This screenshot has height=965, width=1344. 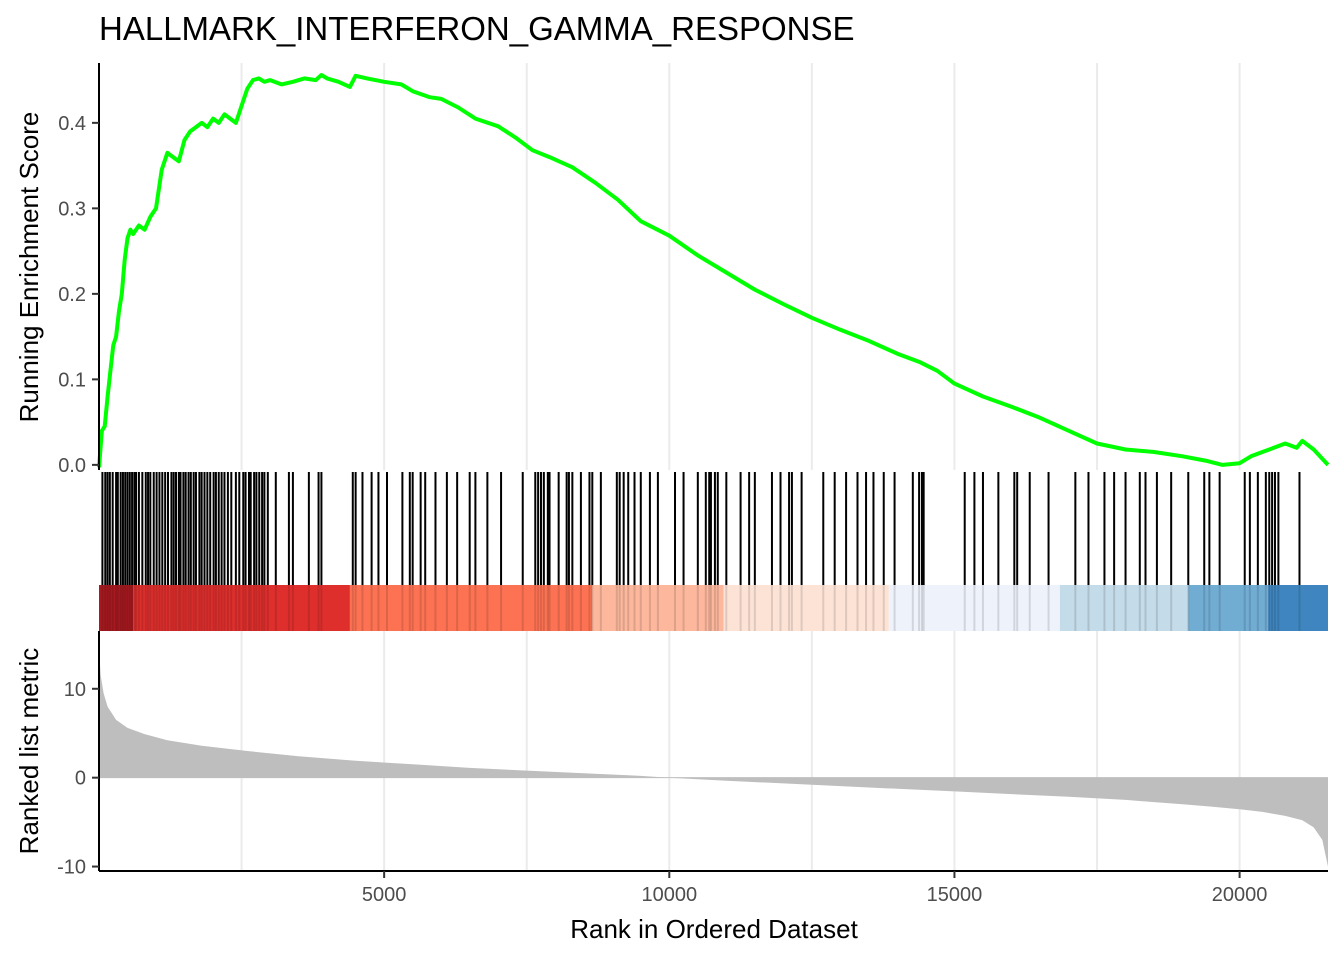 I want to click on x-axis-label: Rank in Ordered Dataset, so click(x=714, y=929).